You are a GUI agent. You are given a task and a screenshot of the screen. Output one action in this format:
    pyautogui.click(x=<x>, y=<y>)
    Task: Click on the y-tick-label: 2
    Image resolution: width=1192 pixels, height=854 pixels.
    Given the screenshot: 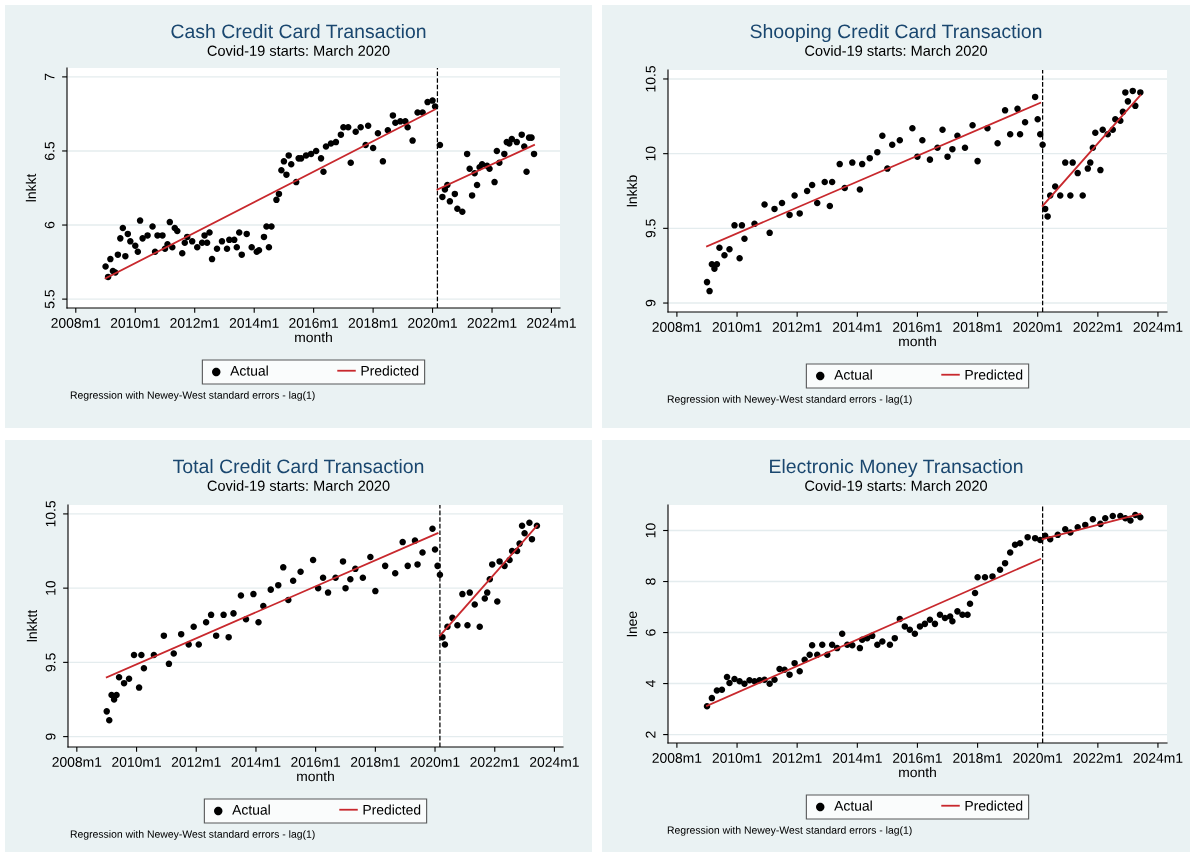 What is the action you would take?
    pyautogui.click(x=650, y=734)
    